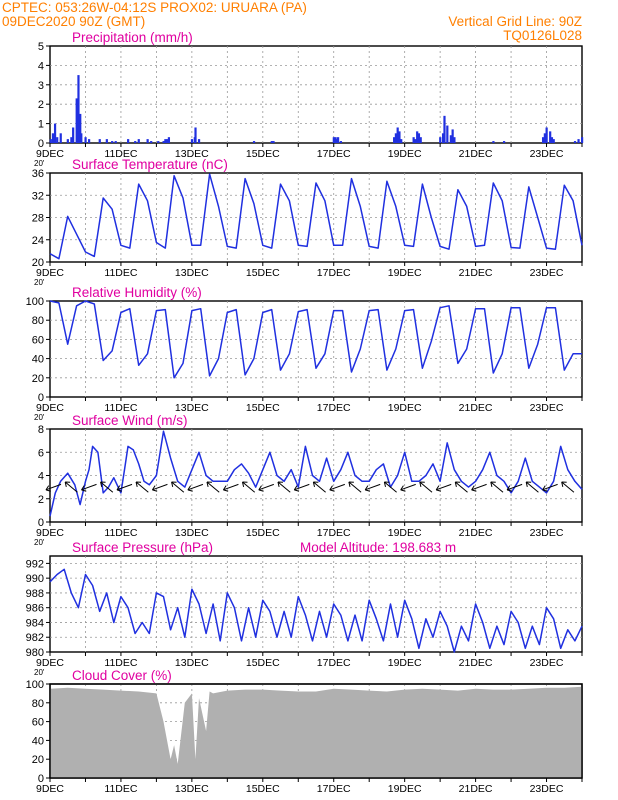  What do you see at coordinates (38, 741) in the screenshot?
I see `y-tick-label: 40` at bounding box center [38, 741].